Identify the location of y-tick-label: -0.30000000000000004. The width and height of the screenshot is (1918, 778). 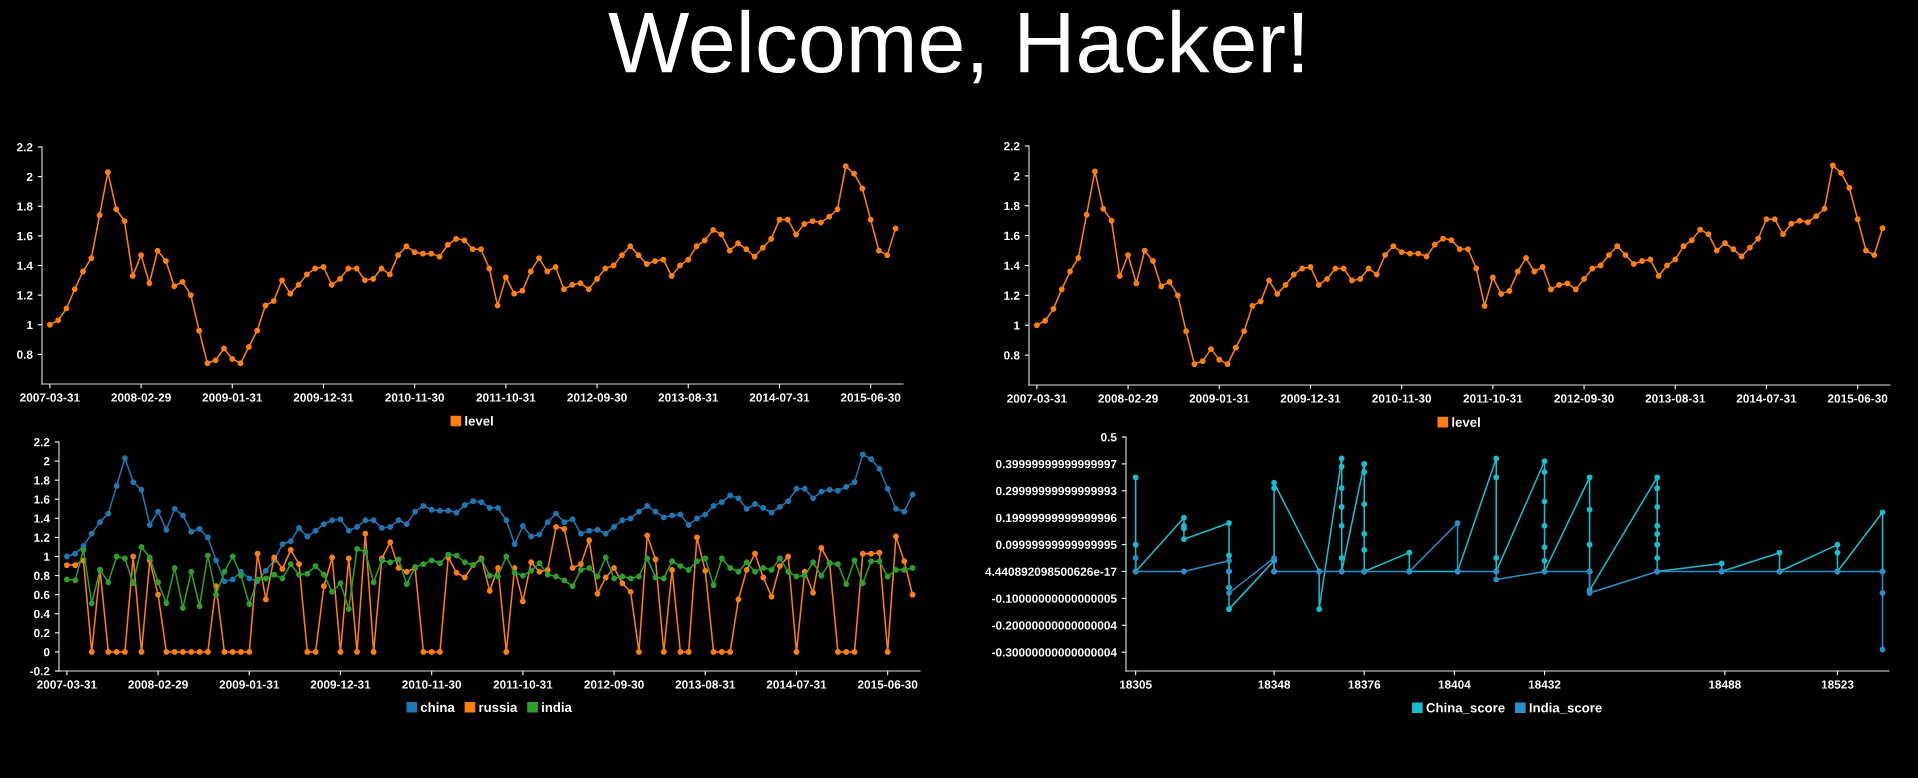
(1054, 652).